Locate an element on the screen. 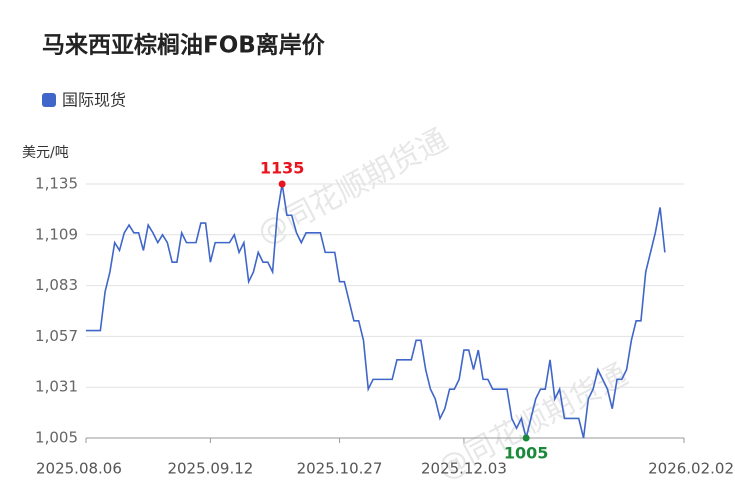  y-tick-label: 1,109 is located at coordinates (56, 234).